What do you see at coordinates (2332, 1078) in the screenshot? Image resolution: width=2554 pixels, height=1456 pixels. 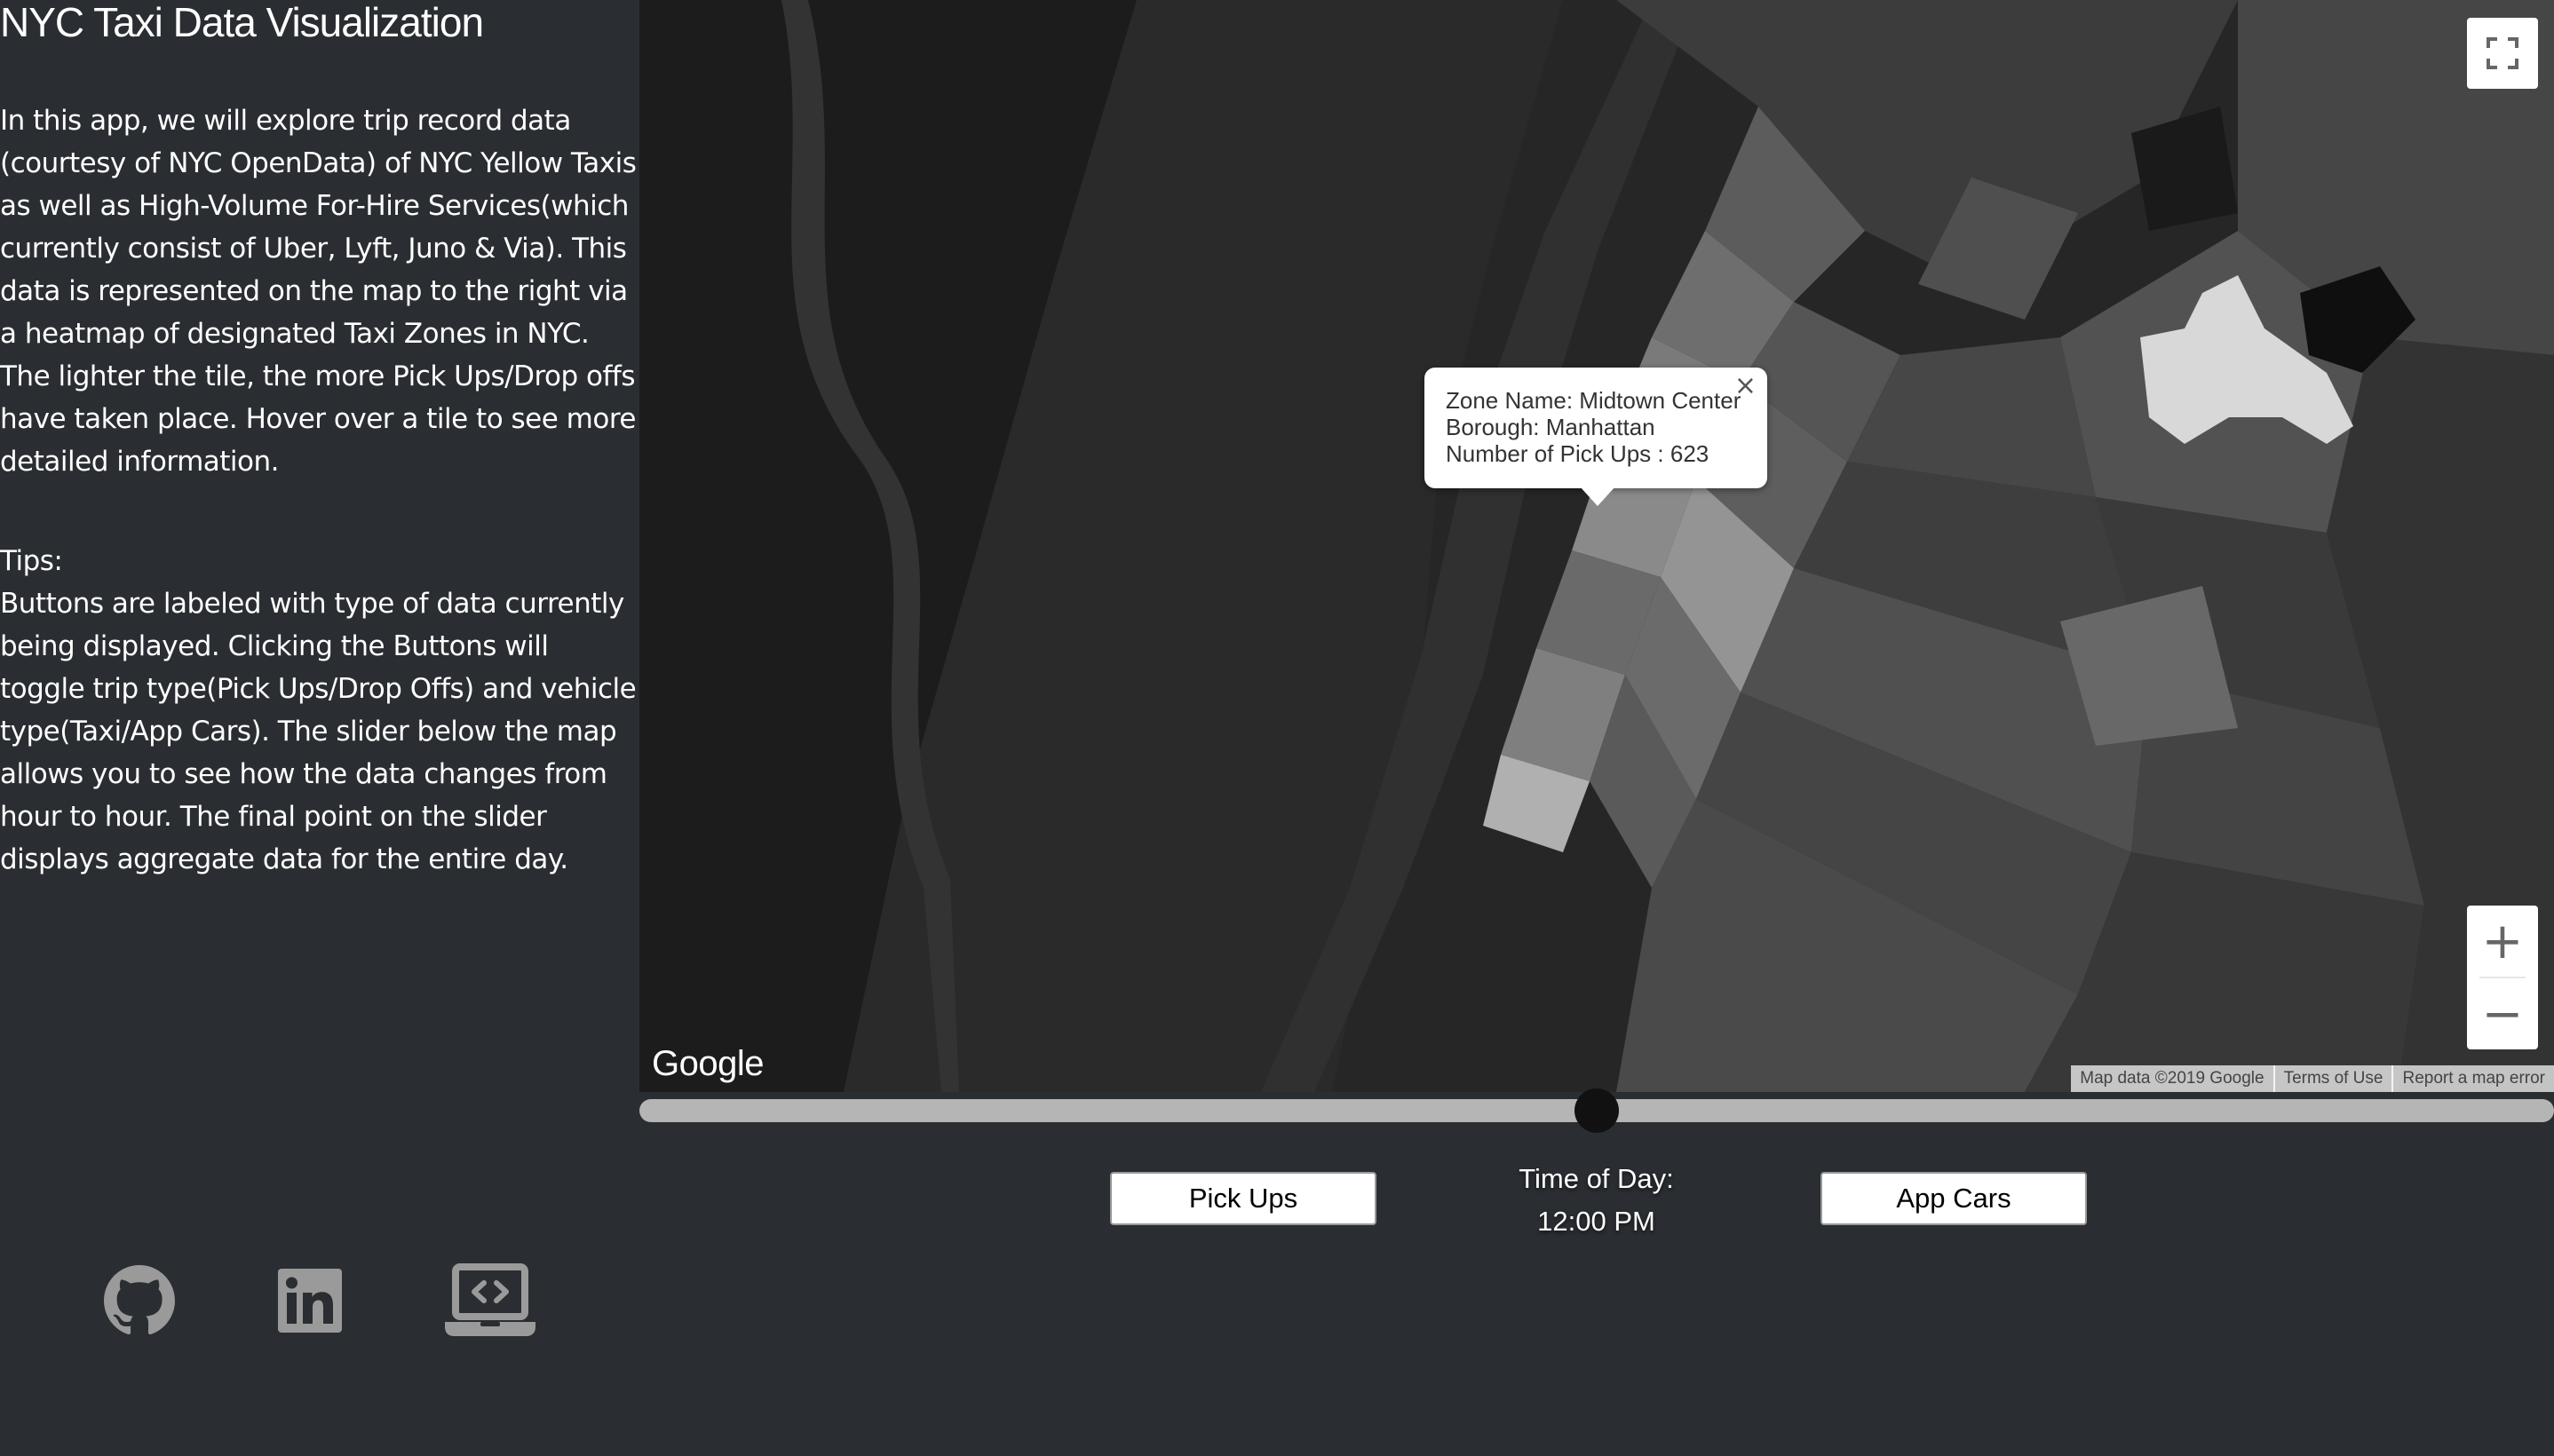 I see `terms-of-use-link: Terms of Use` at bounding box center [2332, 1078].